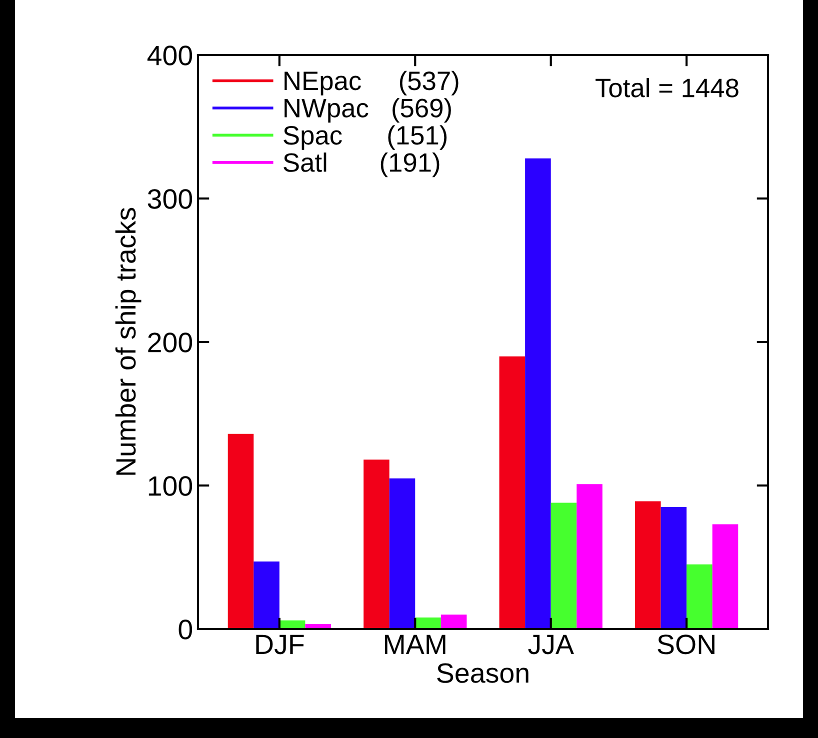 The width and height of the screenshot is (818, 738). Describe the element at coordinates (365, 137) in the screenshot. I see `legend-label: Spac (151)` at that location.